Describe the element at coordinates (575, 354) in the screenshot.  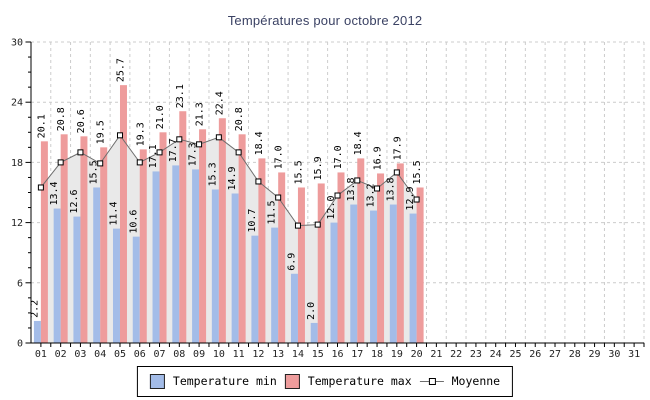
I see `x-tick-label: 28` at that location.